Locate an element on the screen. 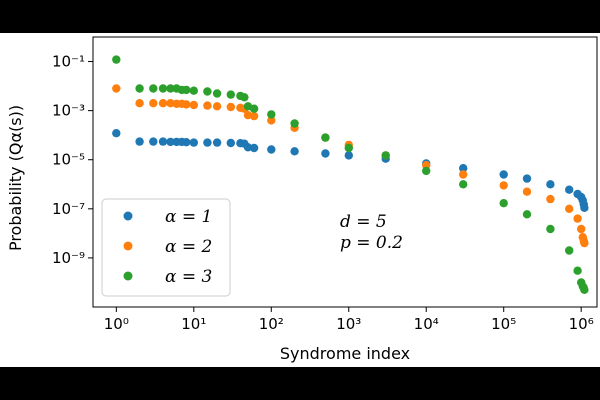 This screenshot has width=600, height=400. legend-label: α = 2 is located at coordinates (188, 247).